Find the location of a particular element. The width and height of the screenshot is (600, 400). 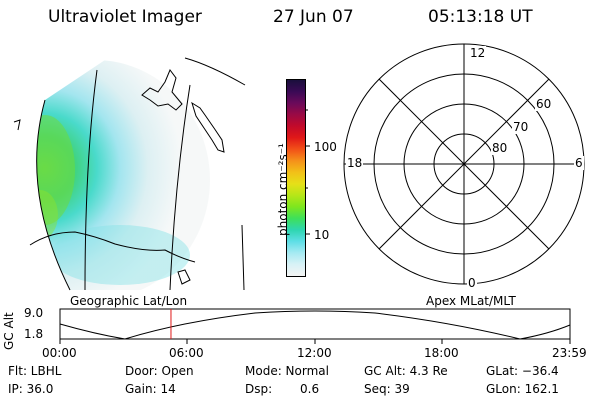

polar-label-dusk: 18 is located at coordinates (355, 163).